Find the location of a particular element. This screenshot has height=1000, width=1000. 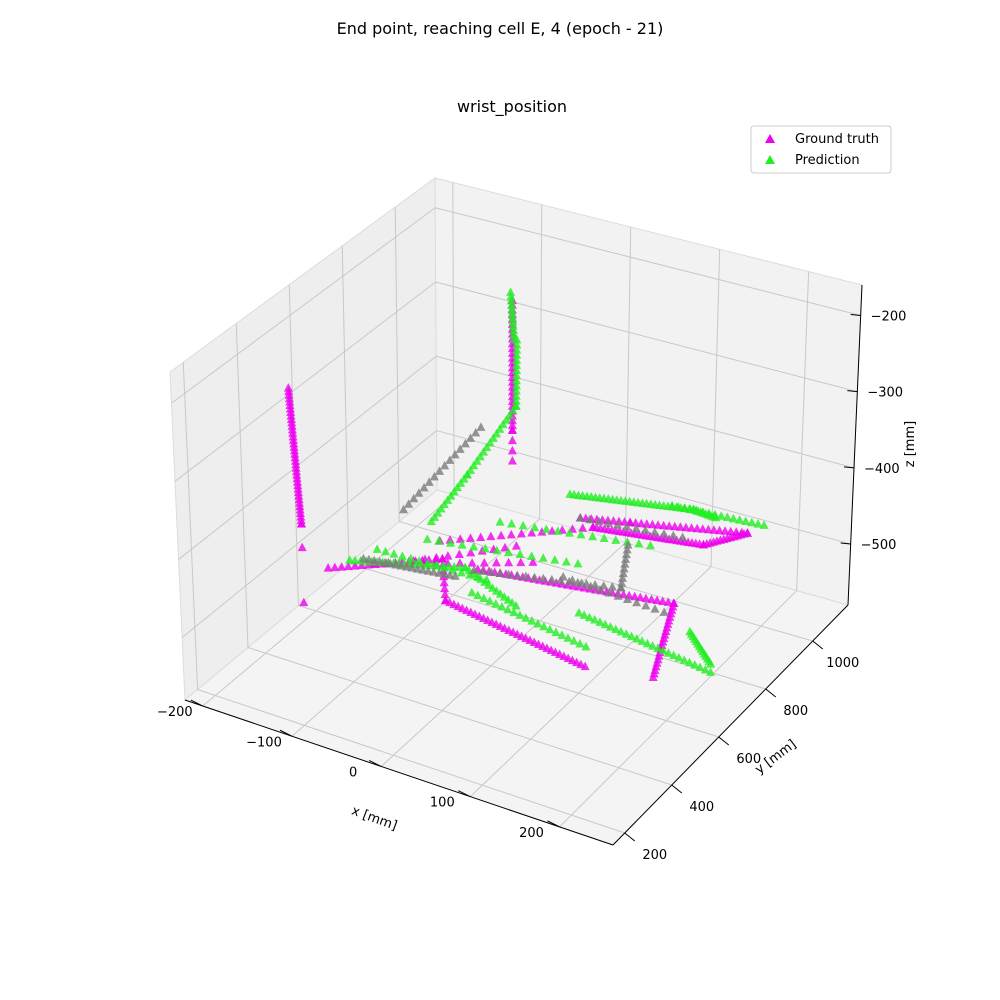

y-grid-floor-line is located at coordinates (508, 671).